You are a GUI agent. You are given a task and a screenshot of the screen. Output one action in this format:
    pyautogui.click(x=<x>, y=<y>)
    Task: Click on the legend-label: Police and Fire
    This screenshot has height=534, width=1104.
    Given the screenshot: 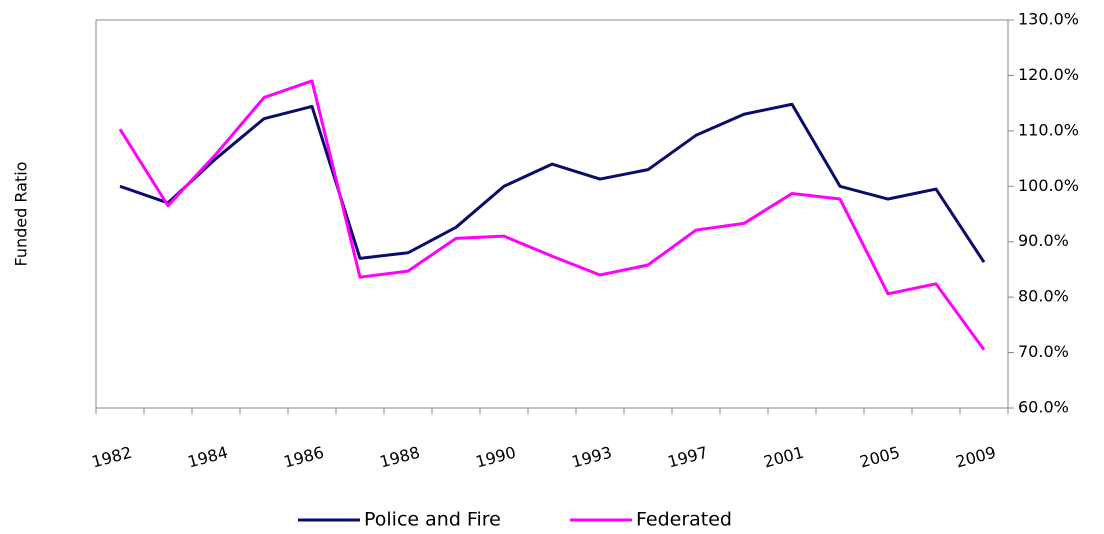 What is the action you would take?
    pyautogui.click(x=432, y=520)
    